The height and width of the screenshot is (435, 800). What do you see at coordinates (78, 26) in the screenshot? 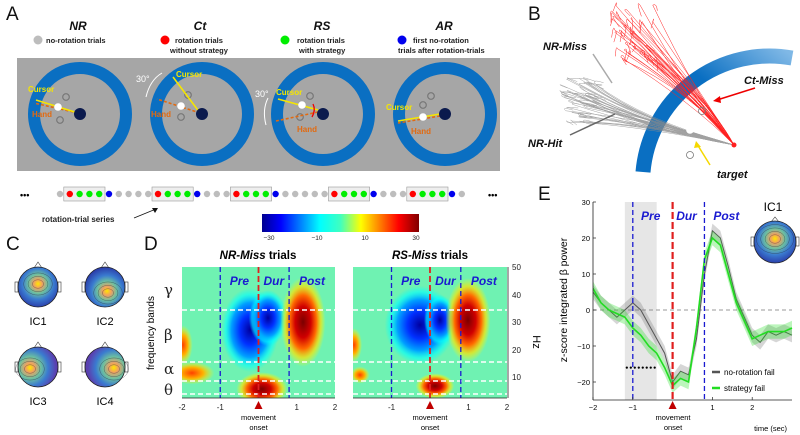
I see `condition-code-nr: NR` at bounding box center [78, 26].